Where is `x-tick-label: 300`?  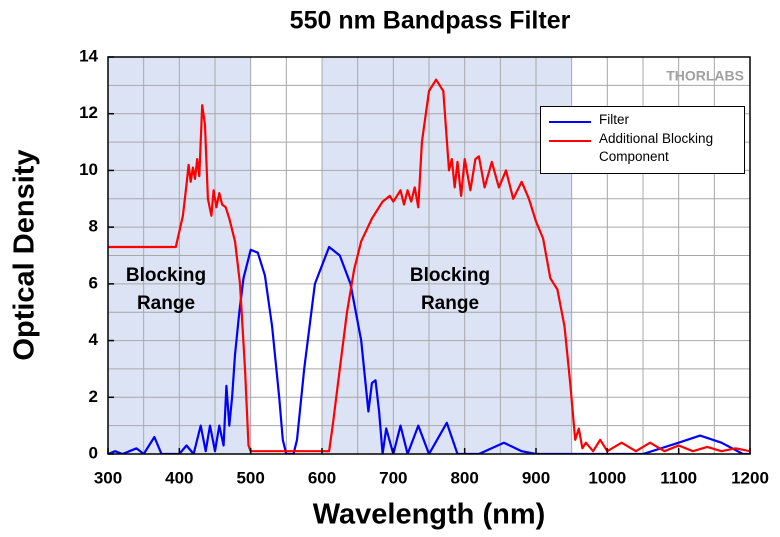 x-tick-label: 300 is located at coordinates (108, 477).